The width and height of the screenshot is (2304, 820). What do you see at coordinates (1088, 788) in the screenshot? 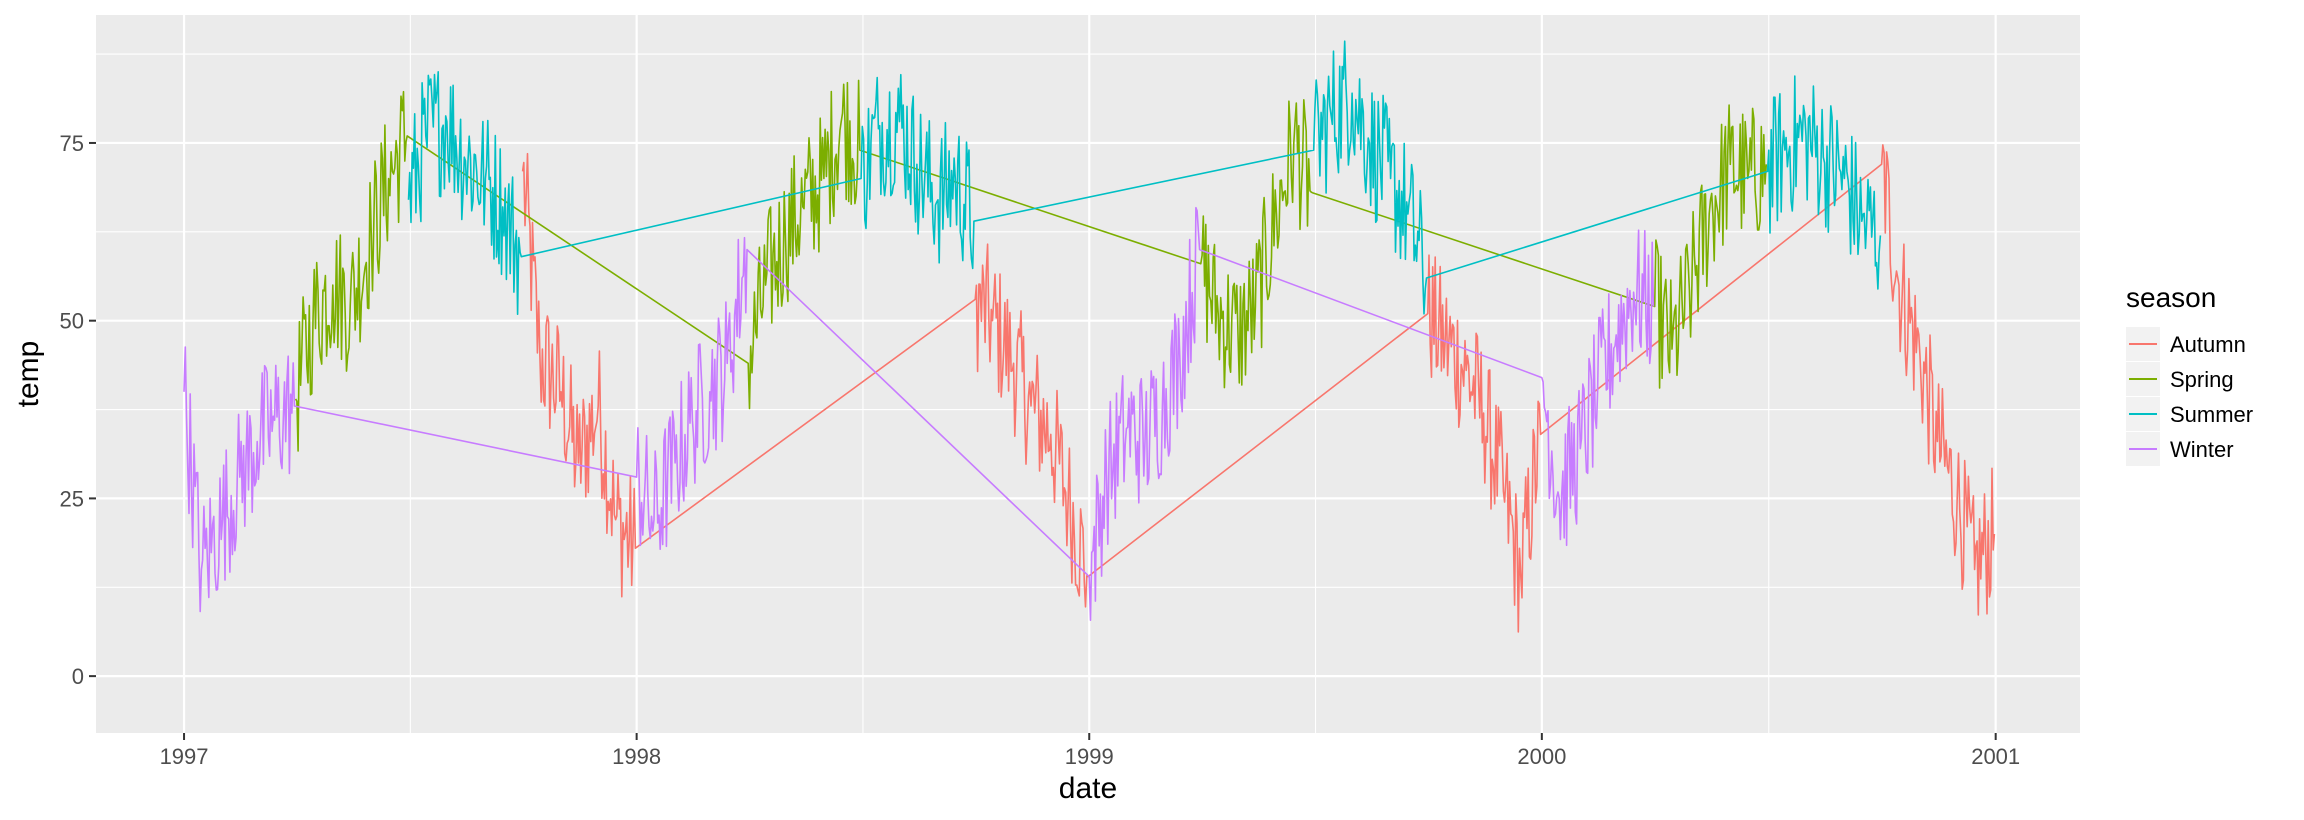
I see `x-axis-title: date` at bounding box center [1088, 788].